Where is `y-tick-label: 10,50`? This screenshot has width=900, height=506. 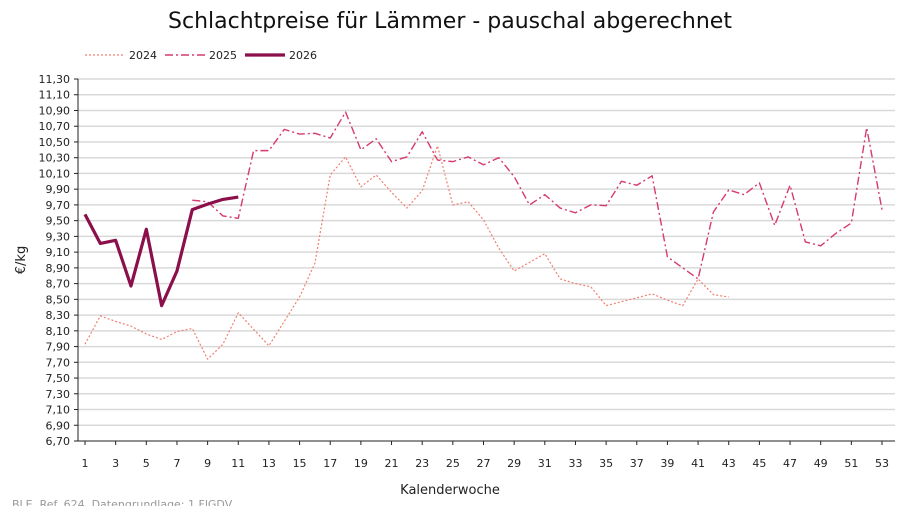 y-tick-label: 10,50 is located at coordinates (55, 142).